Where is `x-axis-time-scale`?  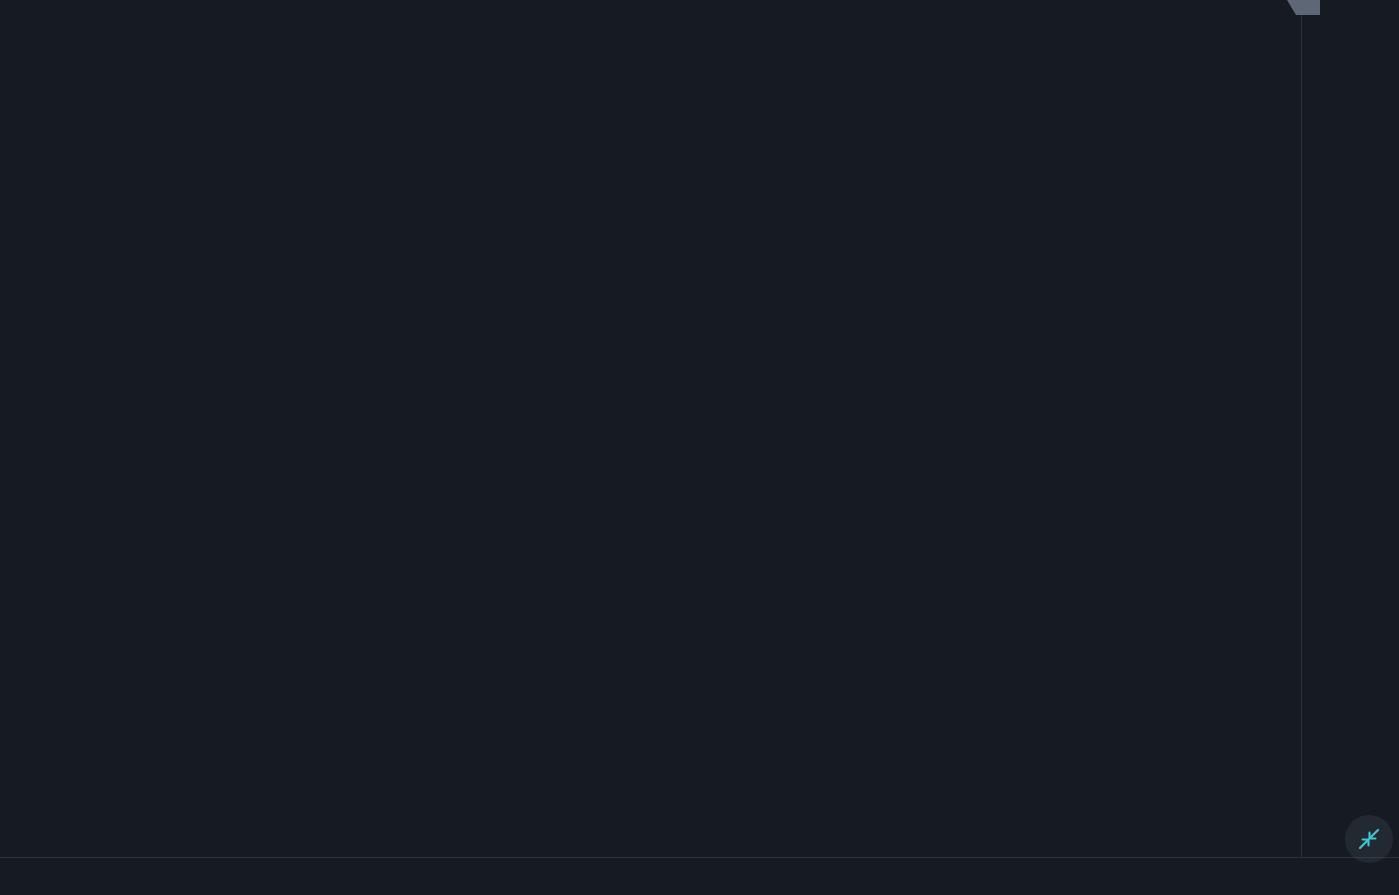
x-axis-time-scale is located at coordinates (699, 876).